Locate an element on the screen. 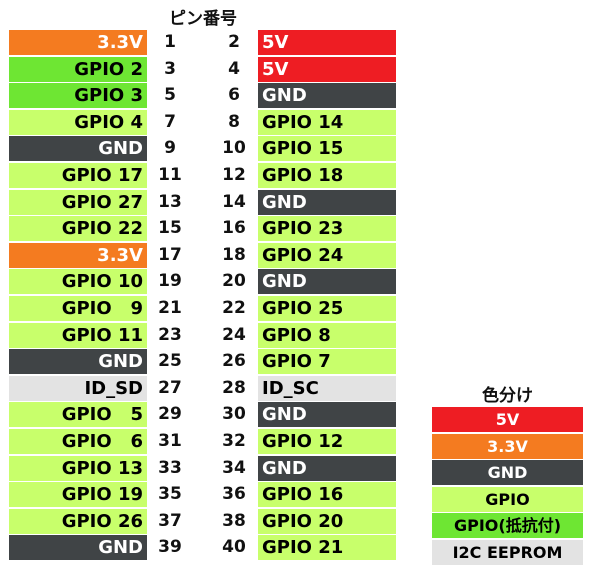 The height and width of the screenshot is (568, 599). pin-row: GND 25 26 GPIO 7 is located at coordinates (200, 362).